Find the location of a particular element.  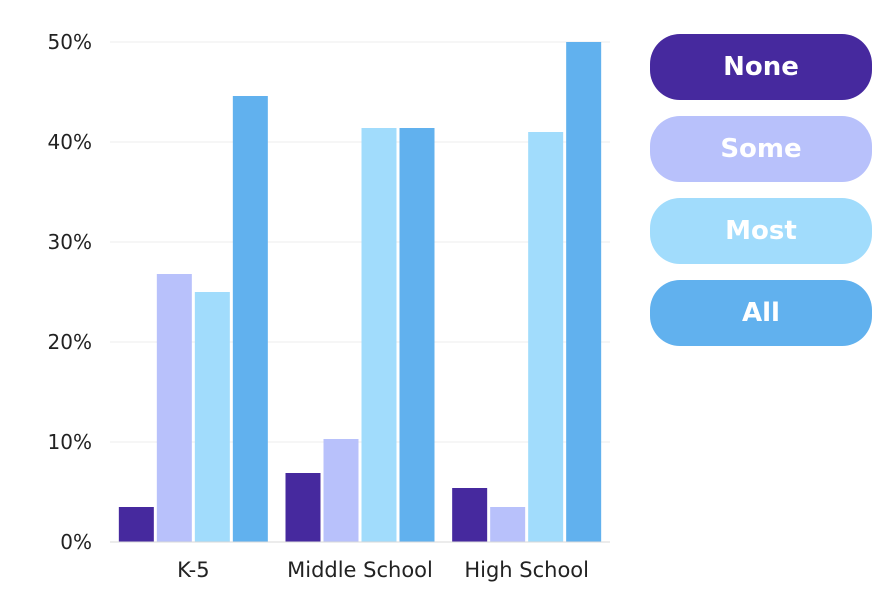

bar-some-high-school is located at coordinates (508, 524).